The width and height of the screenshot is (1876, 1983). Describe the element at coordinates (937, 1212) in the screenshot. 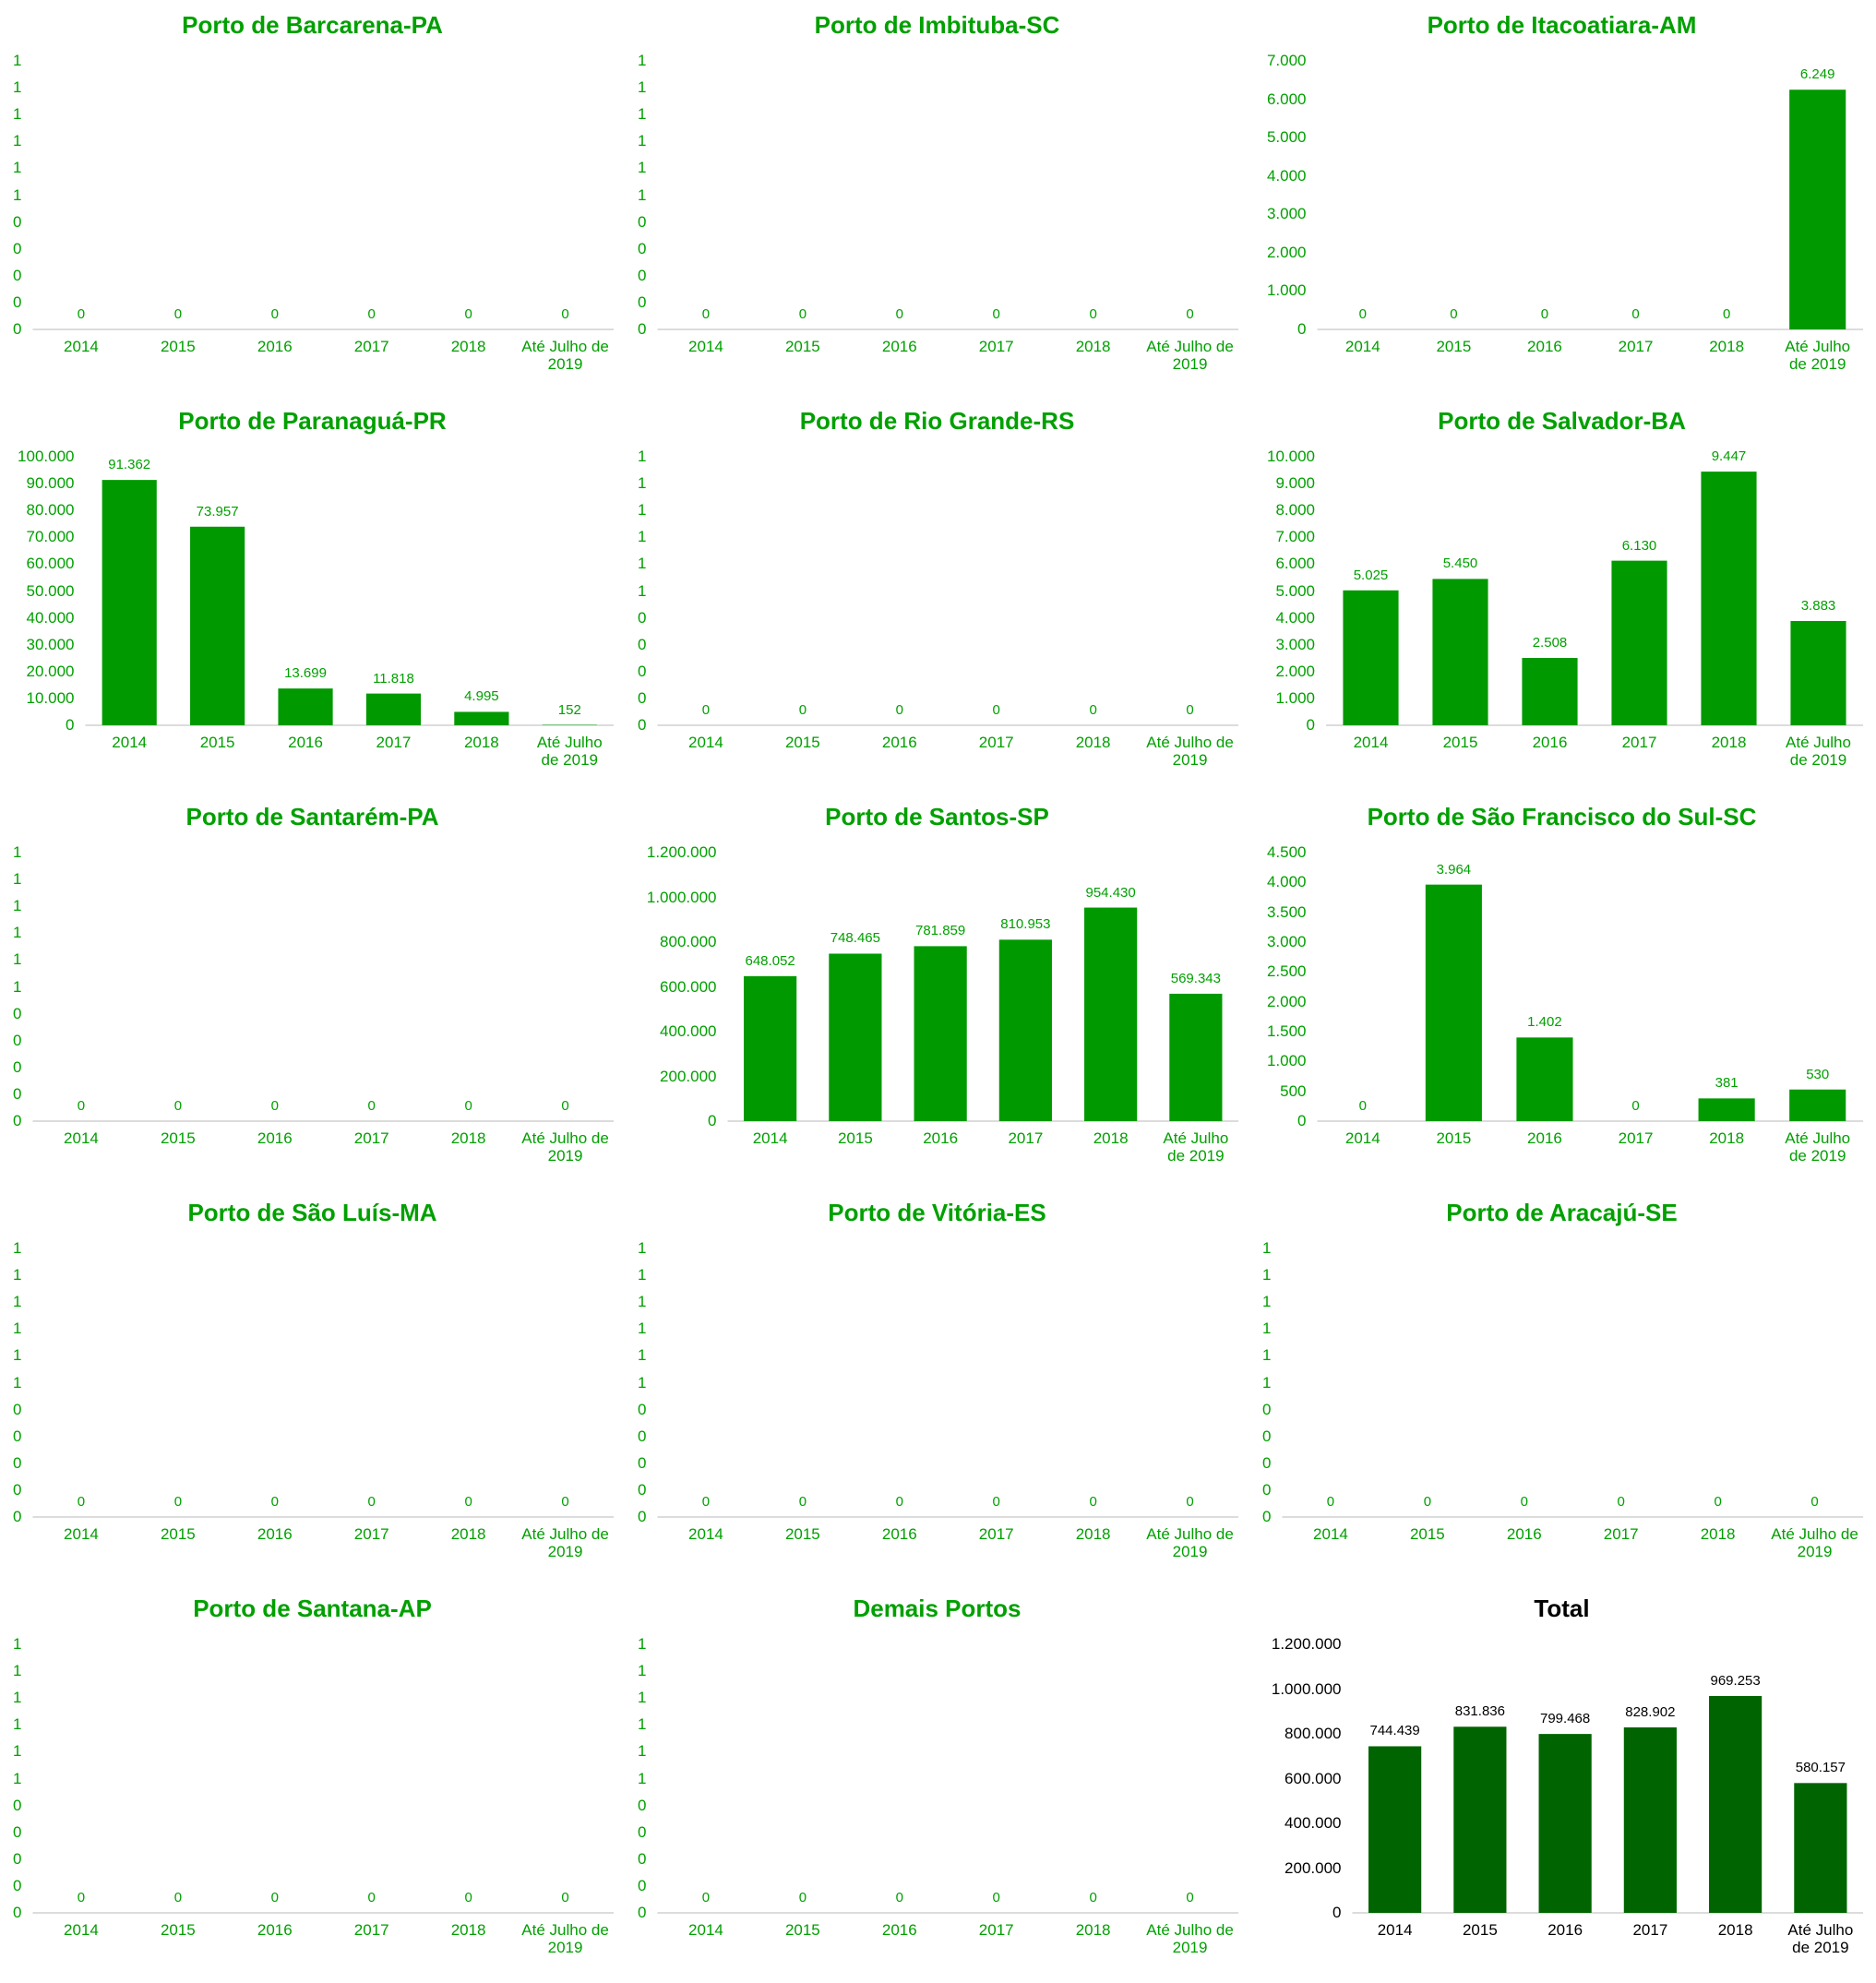

I see `chart-title: Porto de Vitória-ES` at that location.